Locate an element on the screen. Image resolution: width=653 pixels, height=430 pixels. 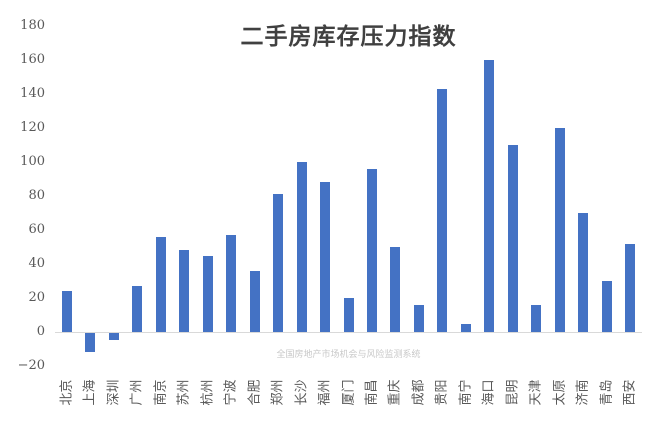
y-tick-label: 100 is located at coordinates (32, 161).